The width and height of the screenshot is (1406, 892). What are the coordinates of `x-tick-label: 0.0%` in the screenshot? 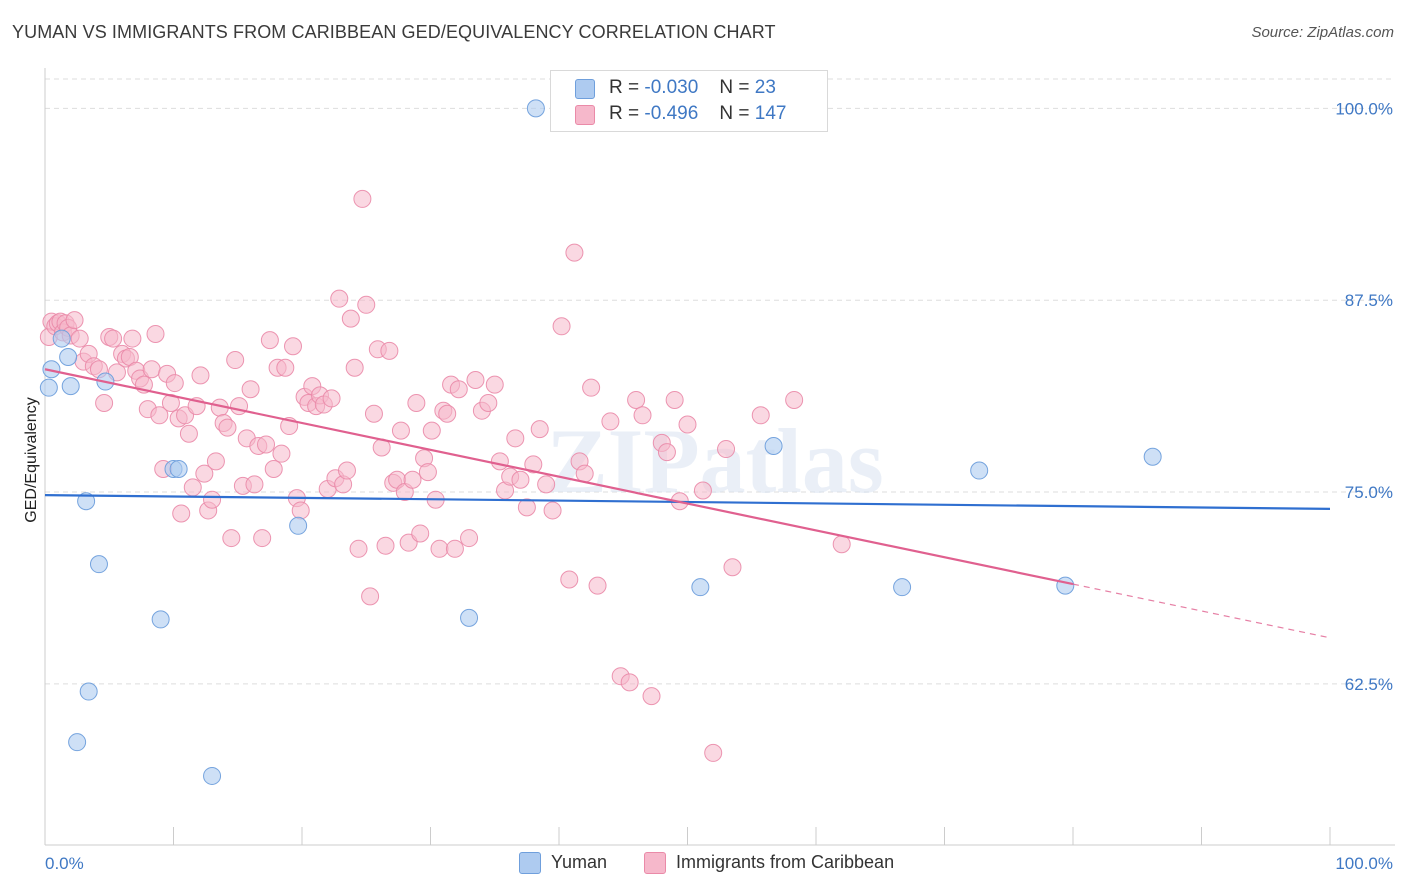 It's located at (64, 863).